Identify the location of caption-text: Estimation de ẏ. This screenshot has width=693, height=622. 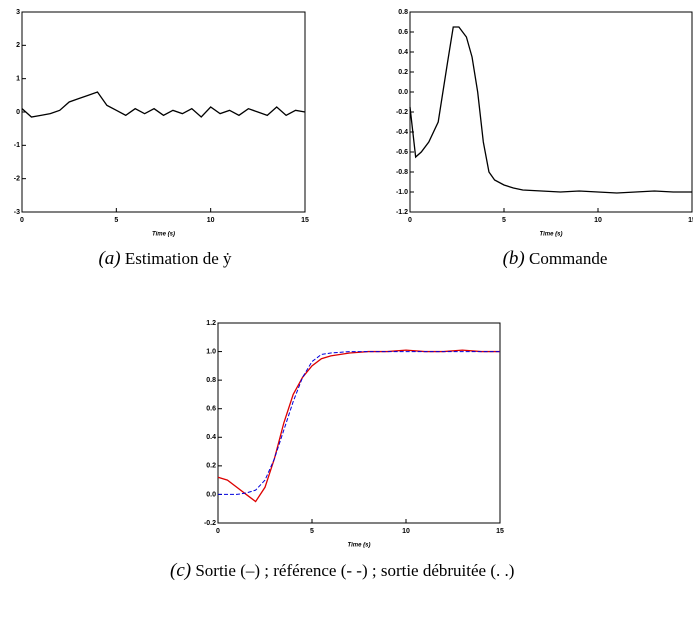
(178, 258).